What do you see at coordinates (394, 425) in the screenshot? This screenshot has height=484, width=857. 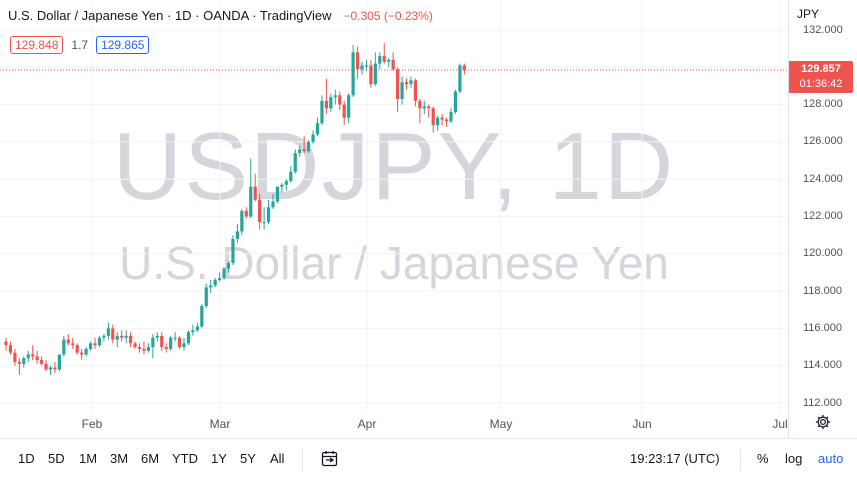 I see `time-axis: Feb Mar Apr May Jun Jul` at bounding box center [394, 425].